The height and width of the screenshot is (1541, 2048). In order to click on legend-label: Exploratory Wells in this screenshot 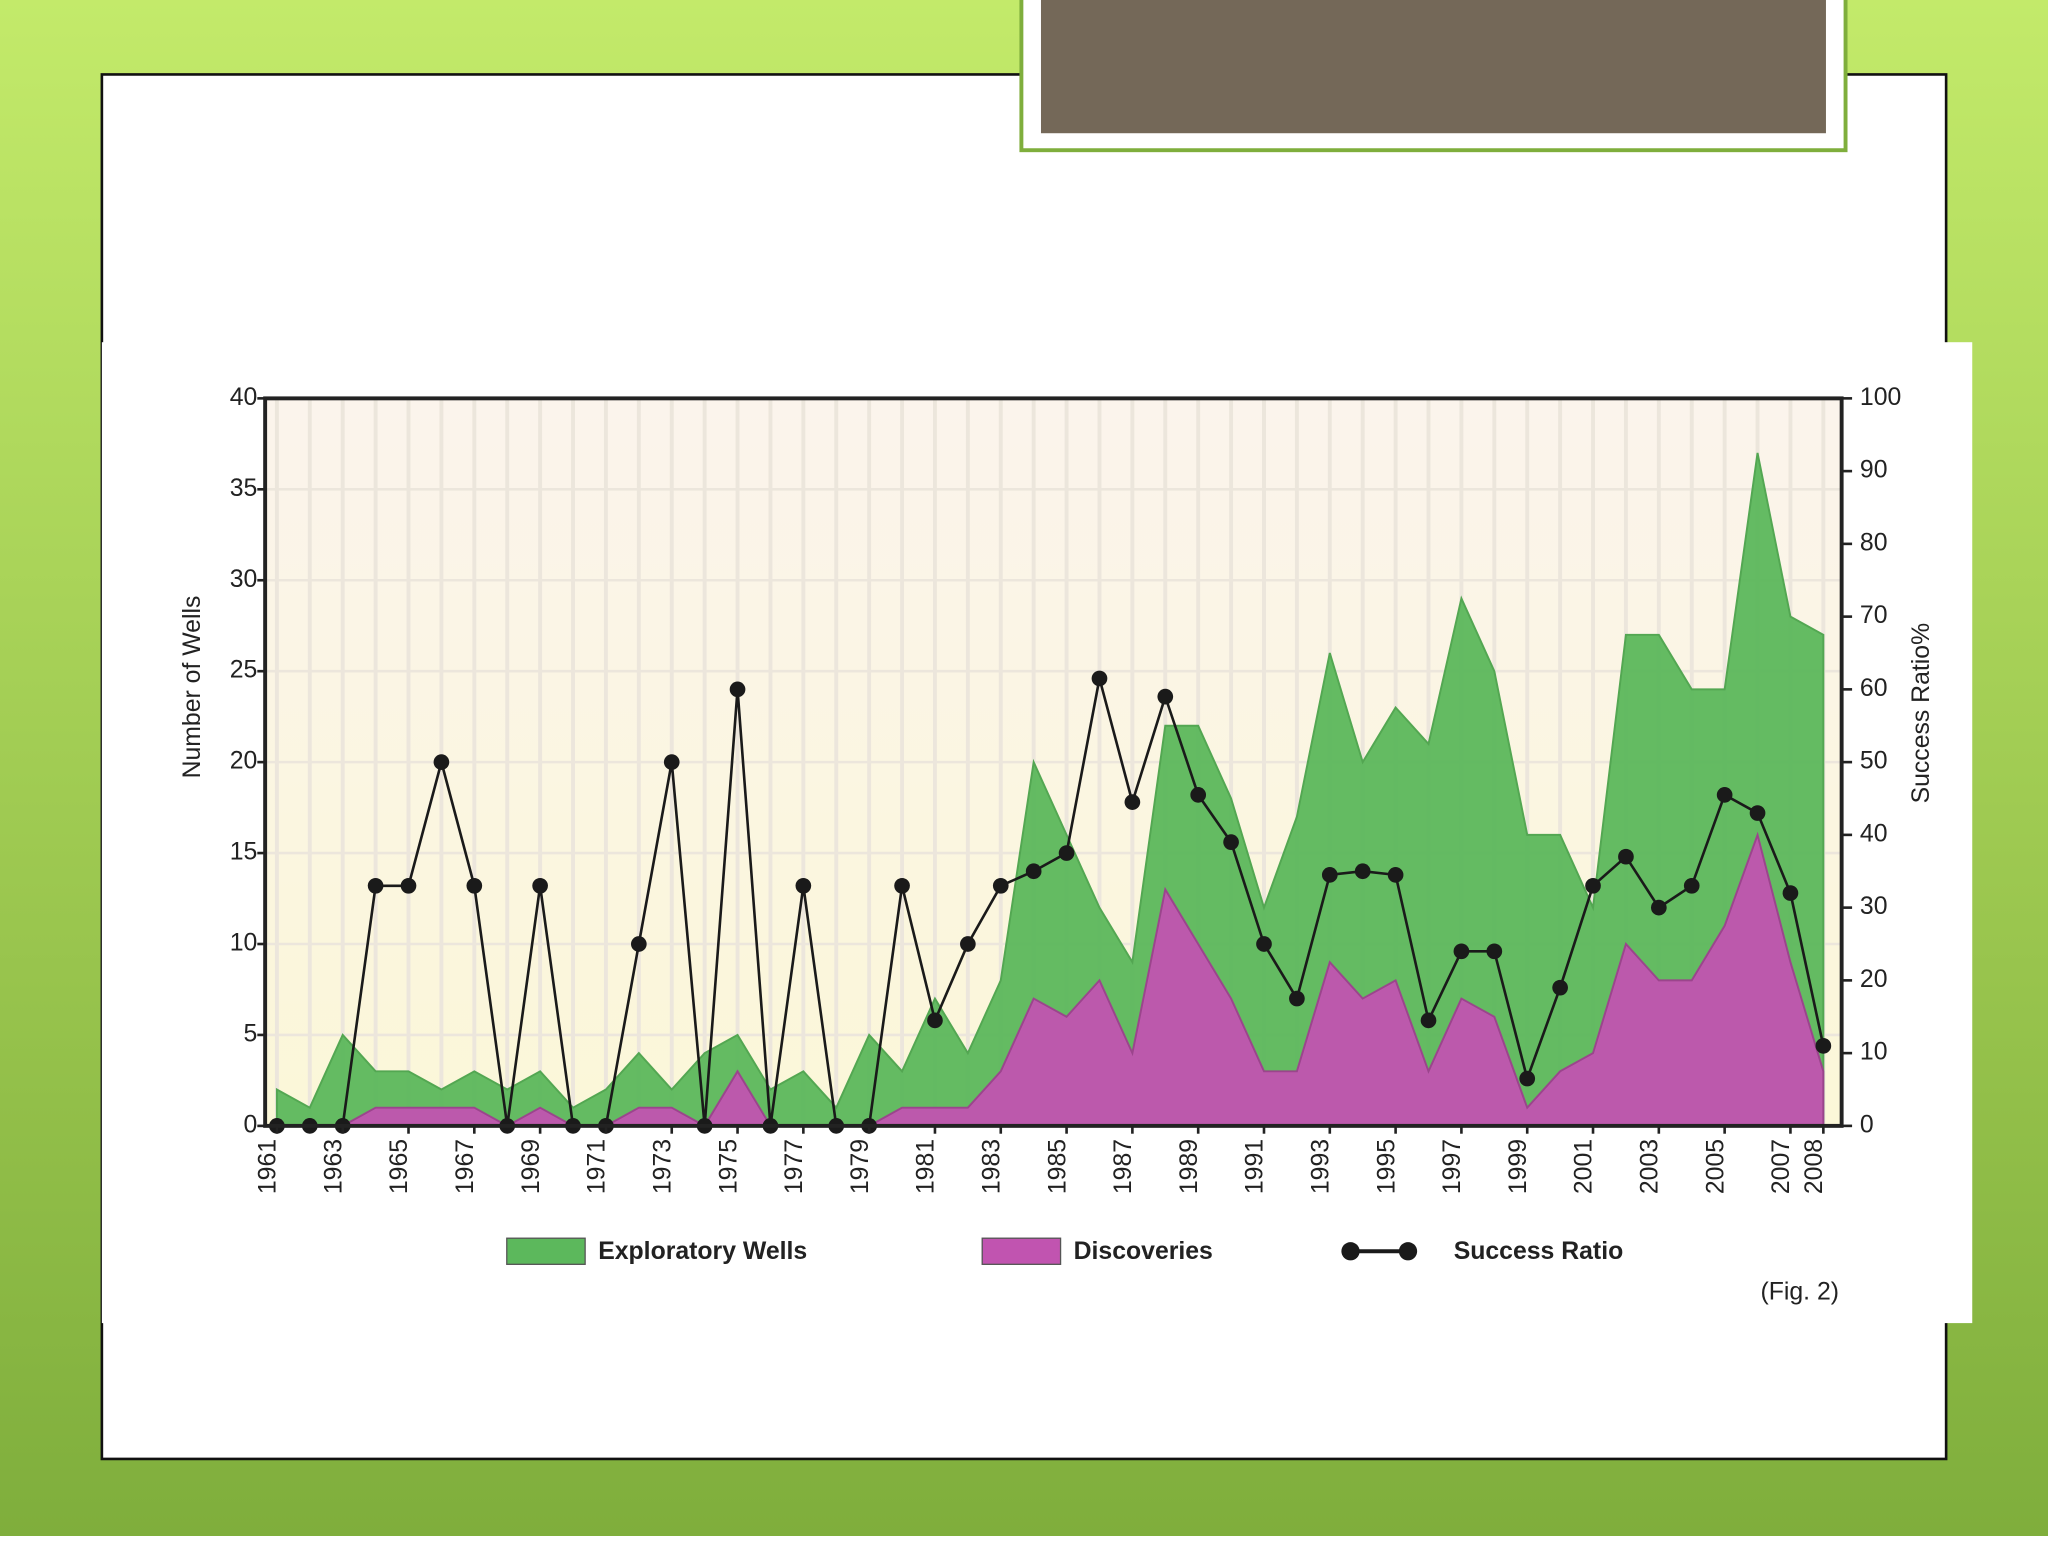, I will do `click(702, 1251)`.